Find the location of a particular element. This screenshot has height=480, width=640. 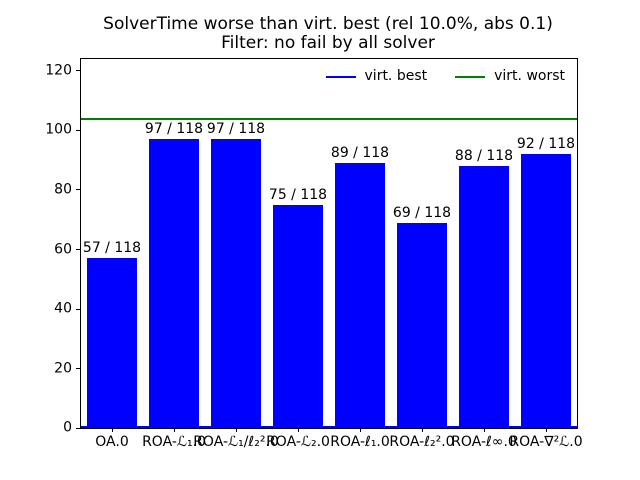

x-tick-label-1: ROA-ℒ₁.0 is located at coordinates (174, 442).